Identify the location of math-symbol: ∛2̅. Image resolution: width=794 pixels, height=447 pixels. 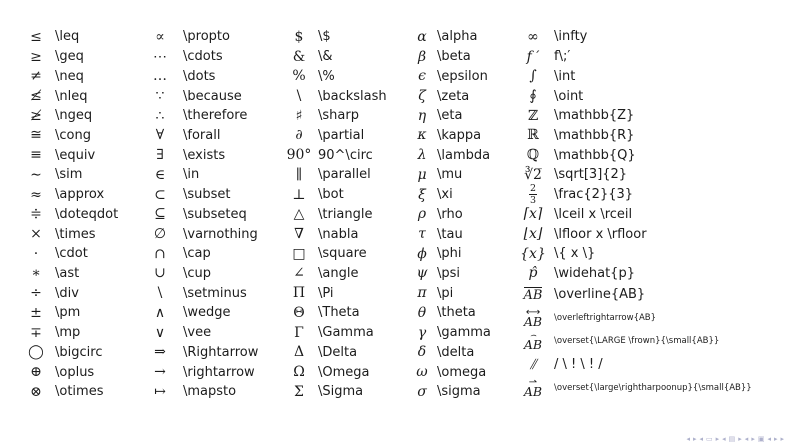
(533, 174).